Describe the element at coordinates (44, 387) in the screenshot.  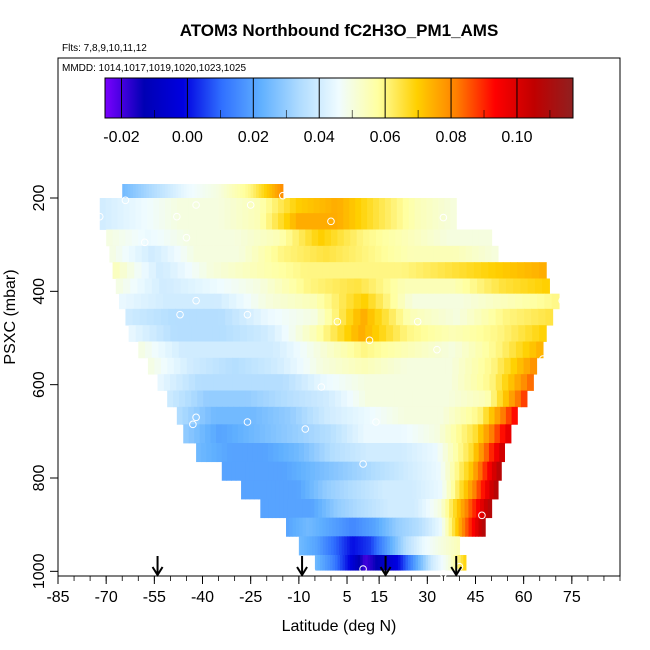
I see `y-axis: 200 400 600 800 1000` at that location.